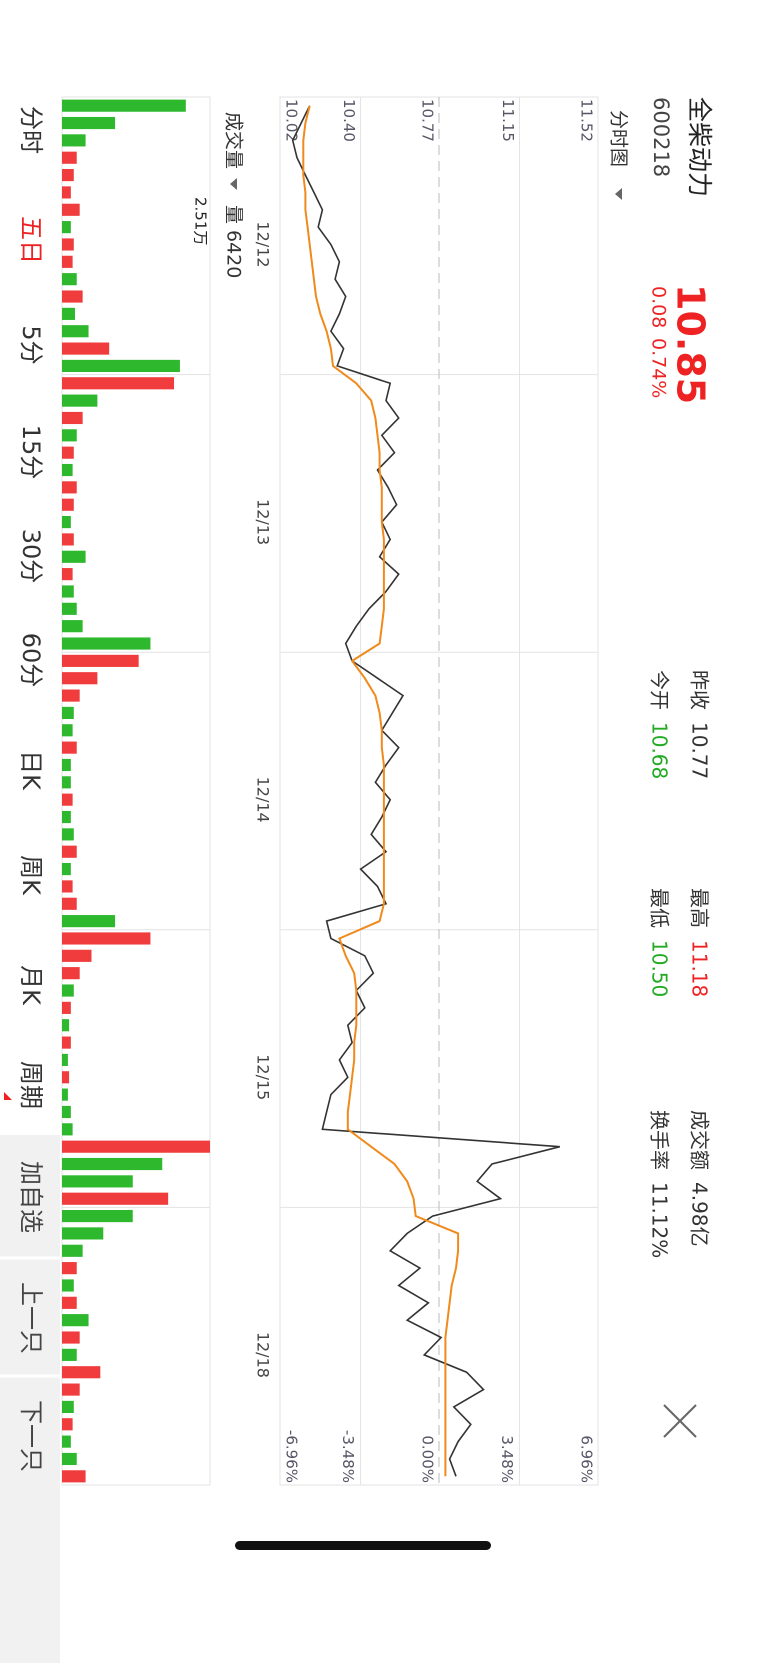 The height and width of the screenshot is (1663, 768). I want to click on change: 0.08, so click(659, 307).